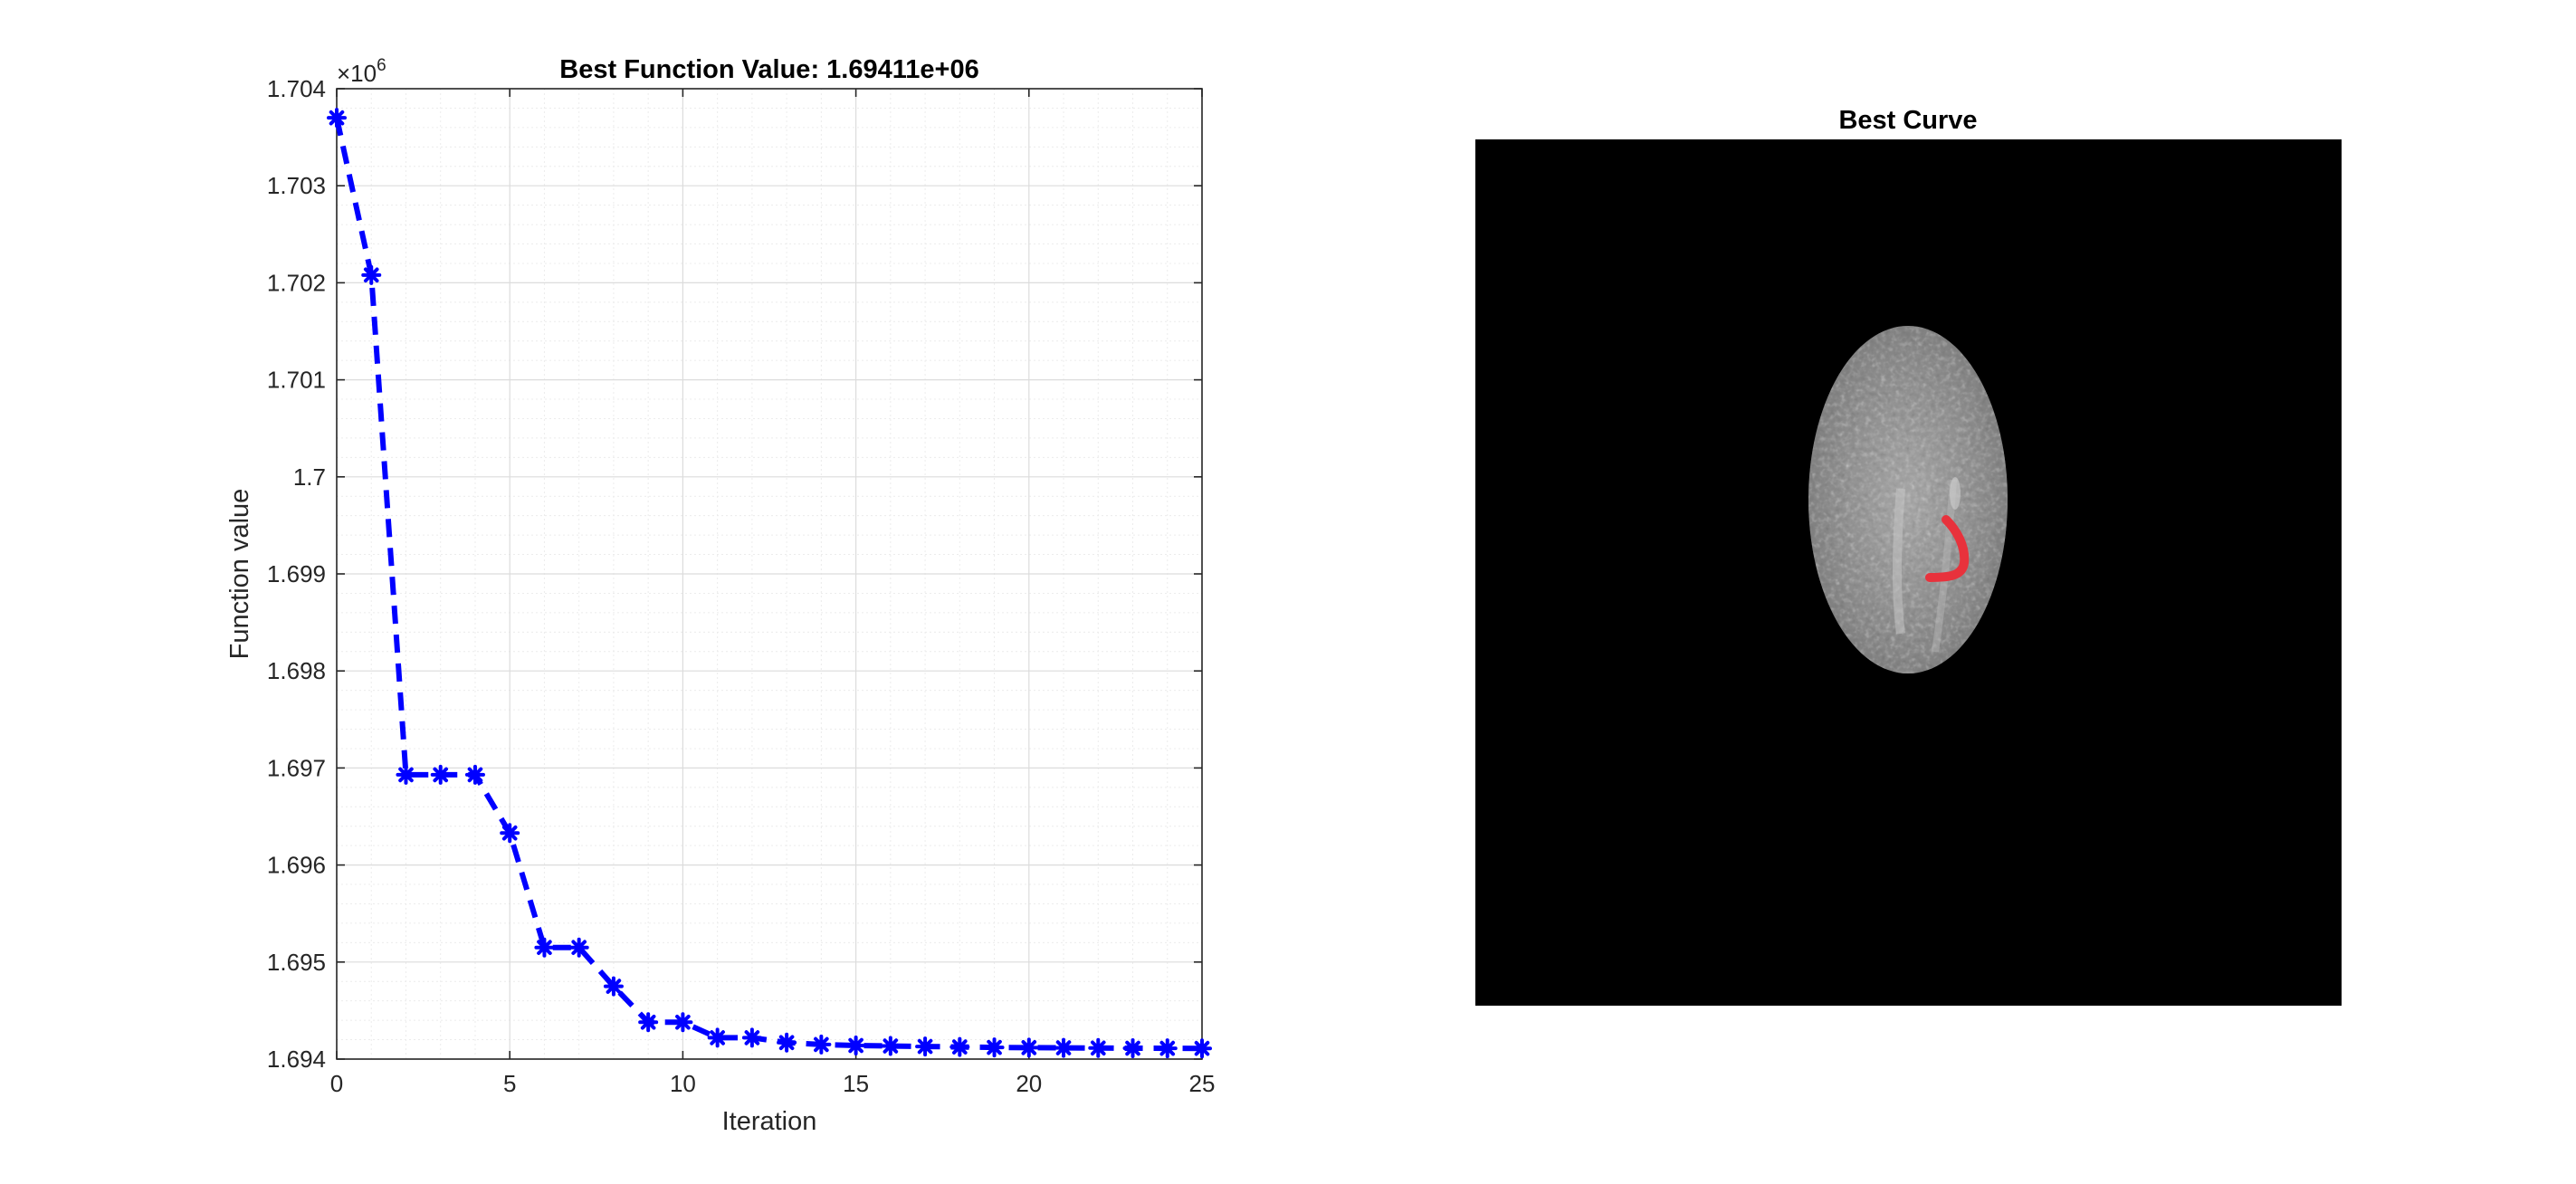 This screenshot has height=1184, width=2576. Describe the element at coordinates (297, 767) in the screenshot. I see `y-tick-label: 1.697` at that location.